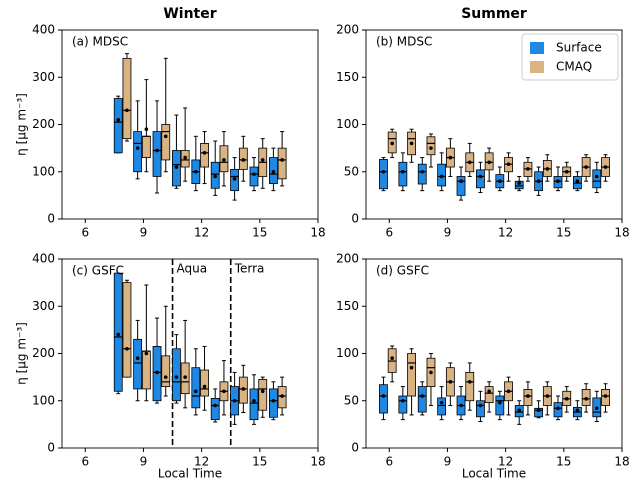  What do you see at coordinates (351, 400) in the screenshot?
I see `y-tick-label: 50` at bounding box center [351, 400].